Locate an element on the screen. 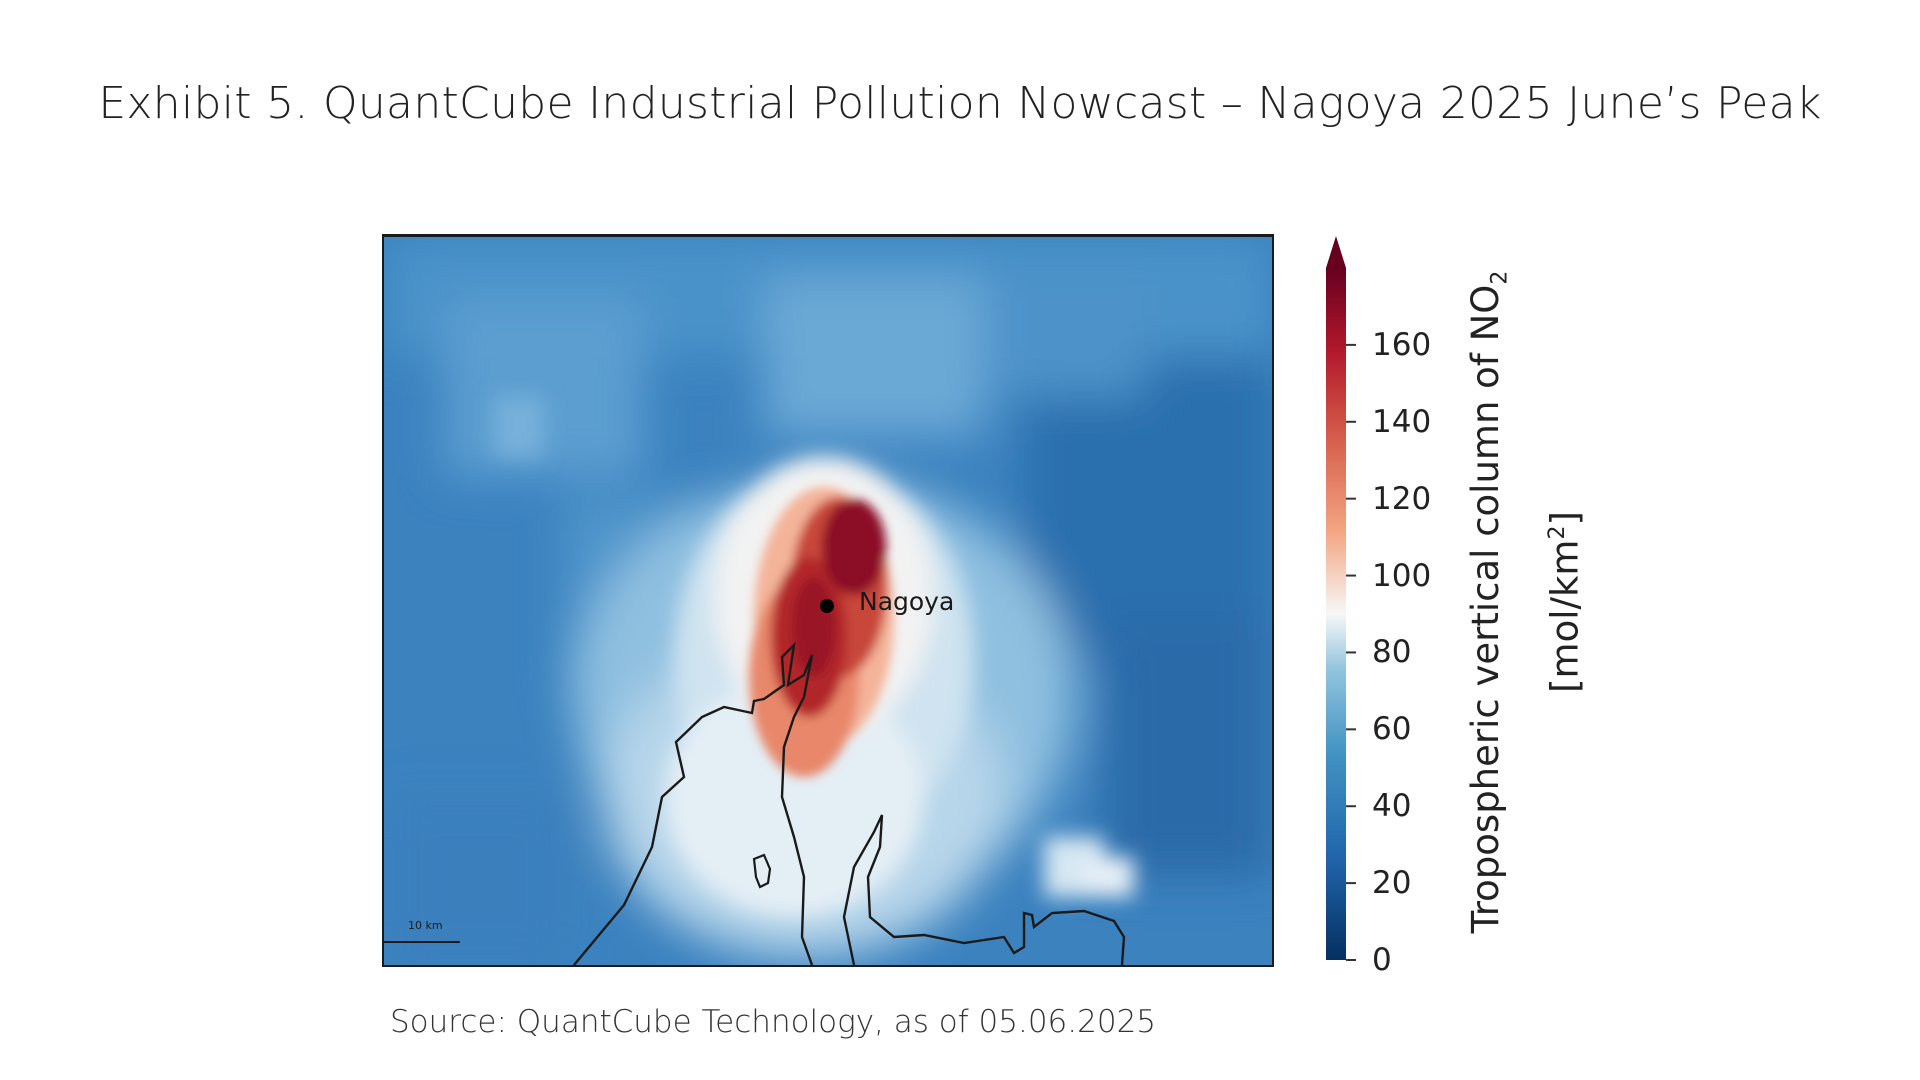  island-coastline is located at coordinates (762, 871).